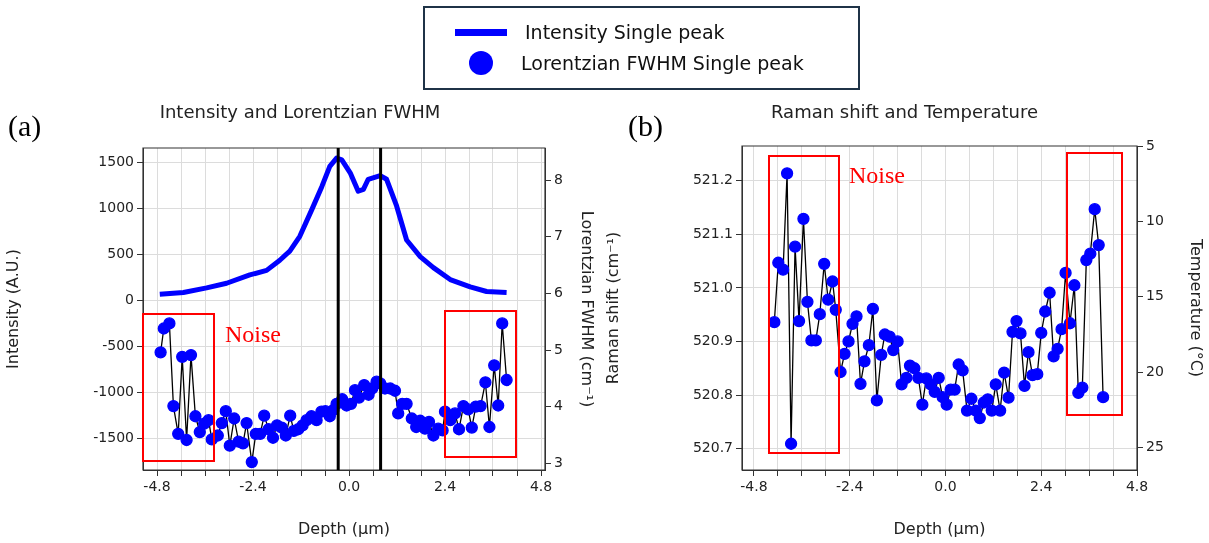 The image size is (1209, 543). I want to click on y2-tick-label: 15, so click(1155, 295).